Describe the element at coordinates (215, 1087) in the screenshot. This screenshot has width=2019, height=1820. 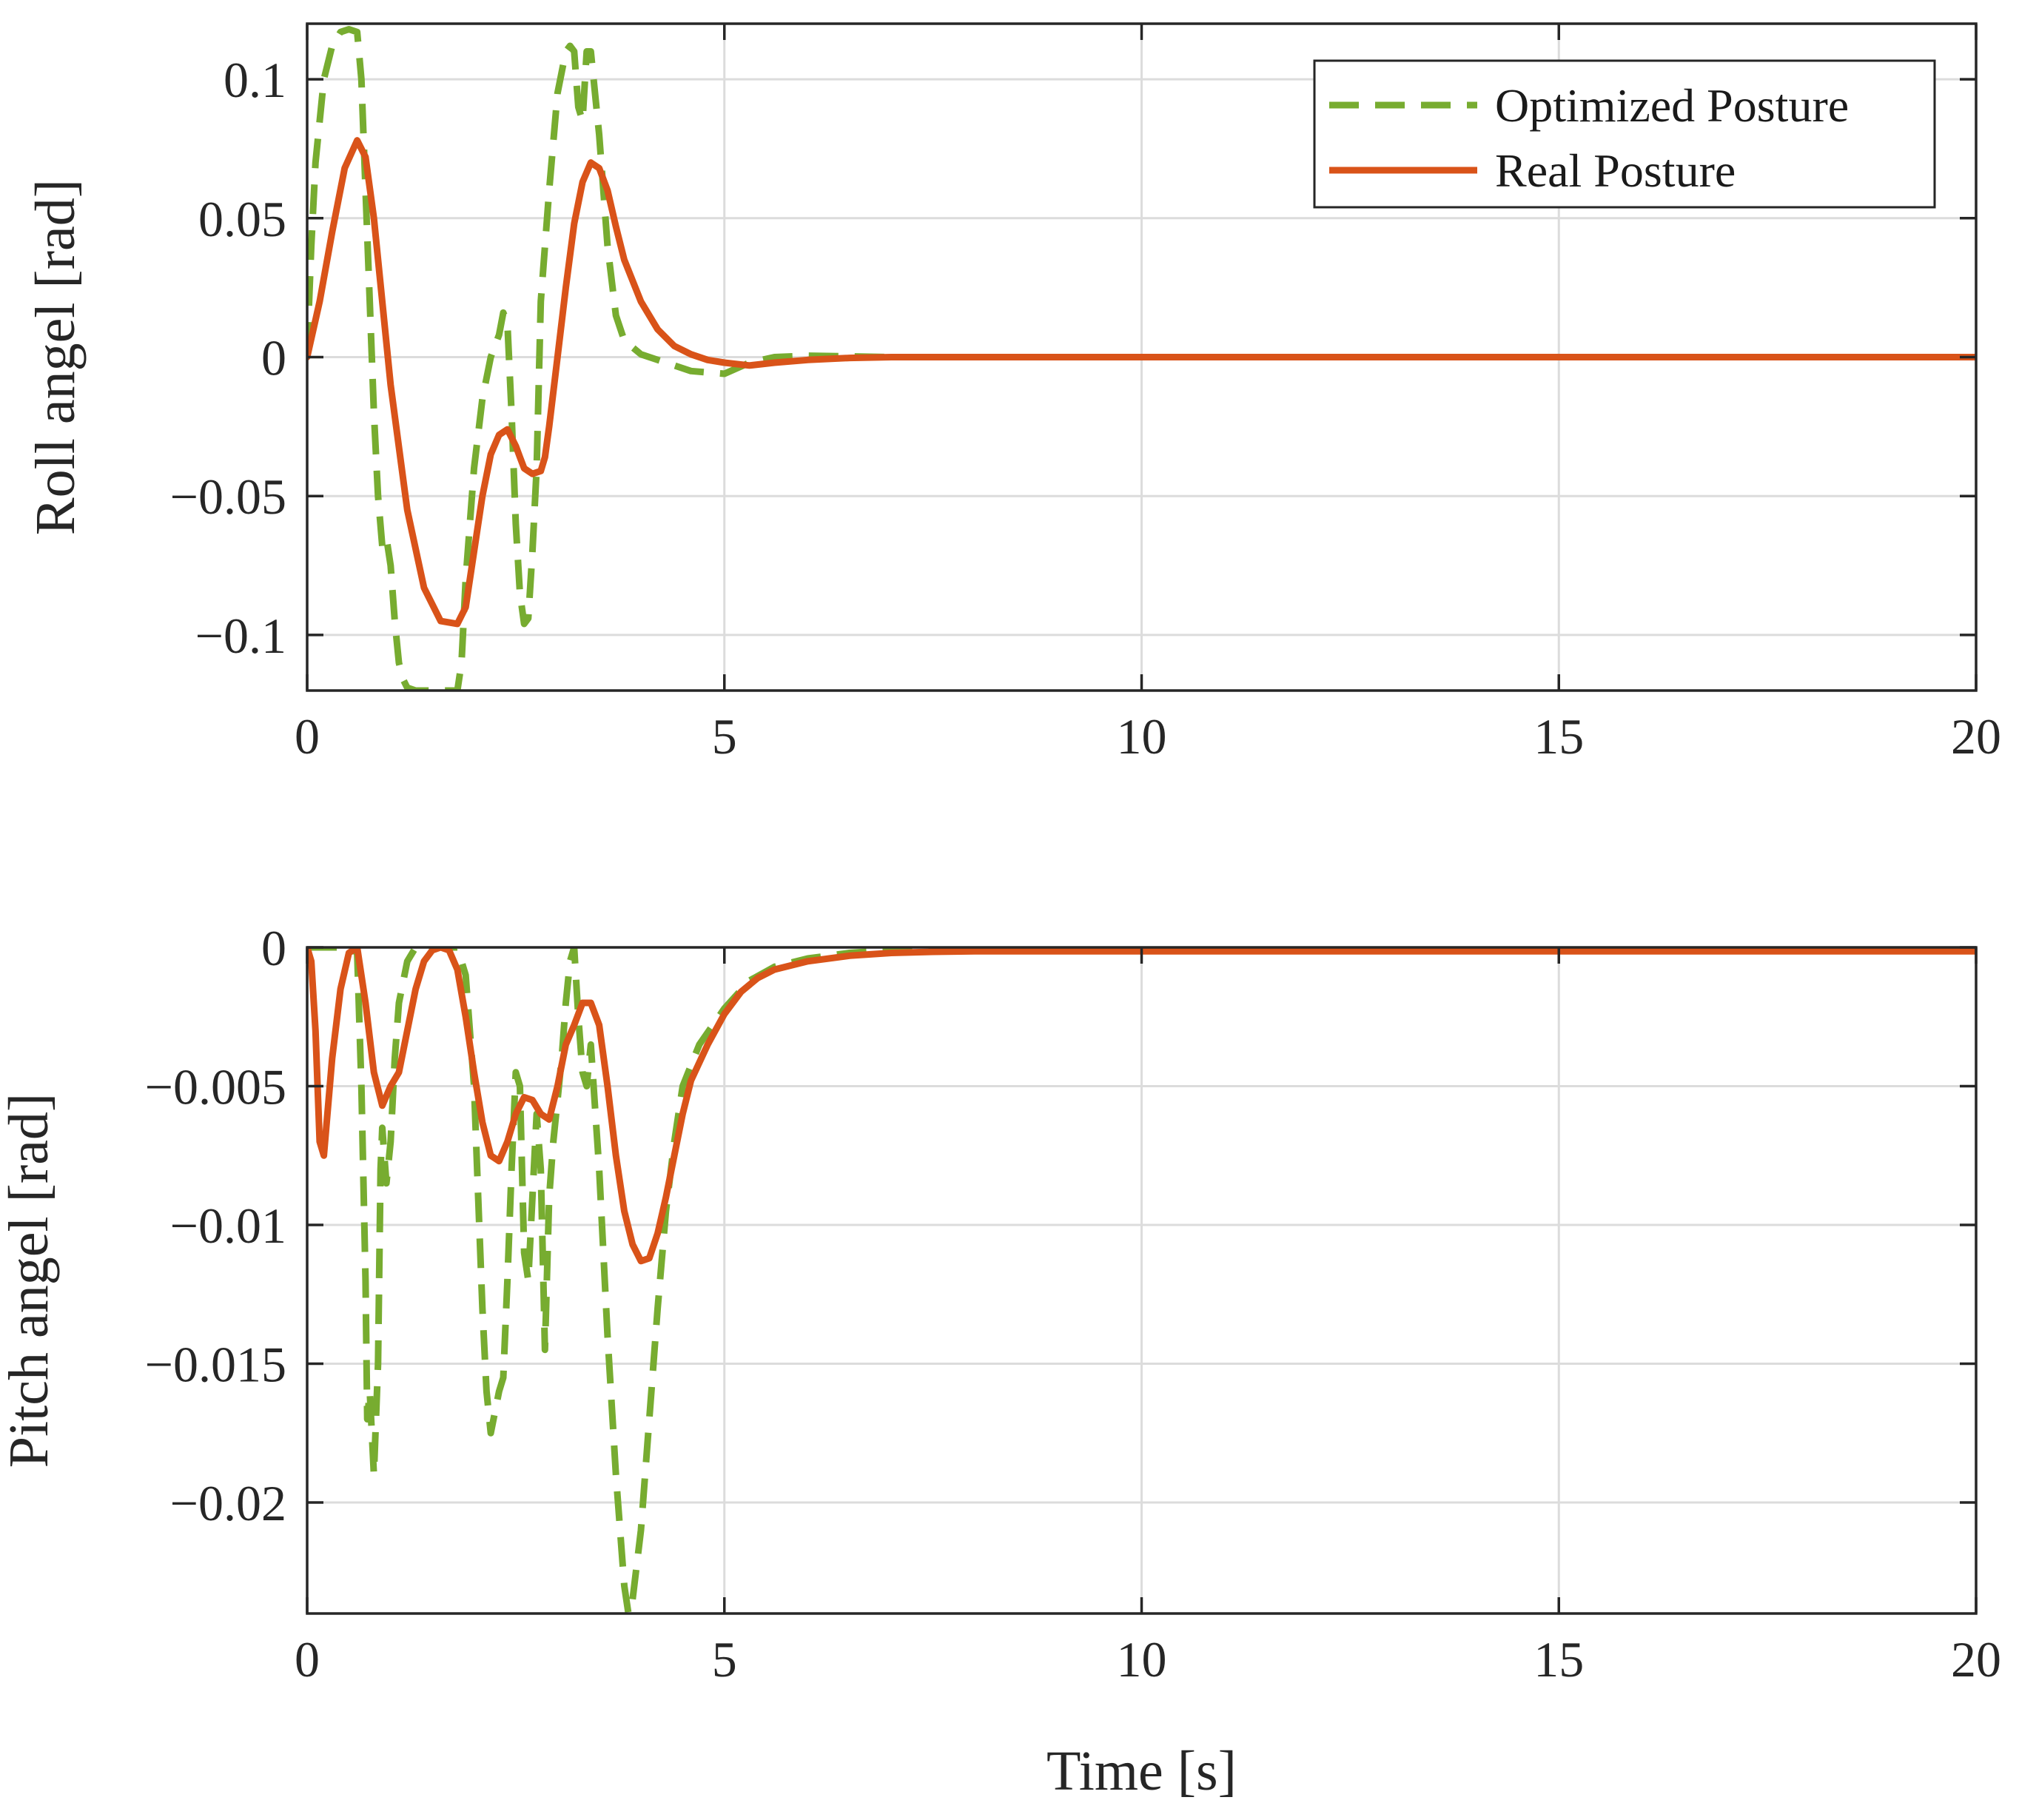
I see `pitch-y-tick-label: −0.005` at that location.